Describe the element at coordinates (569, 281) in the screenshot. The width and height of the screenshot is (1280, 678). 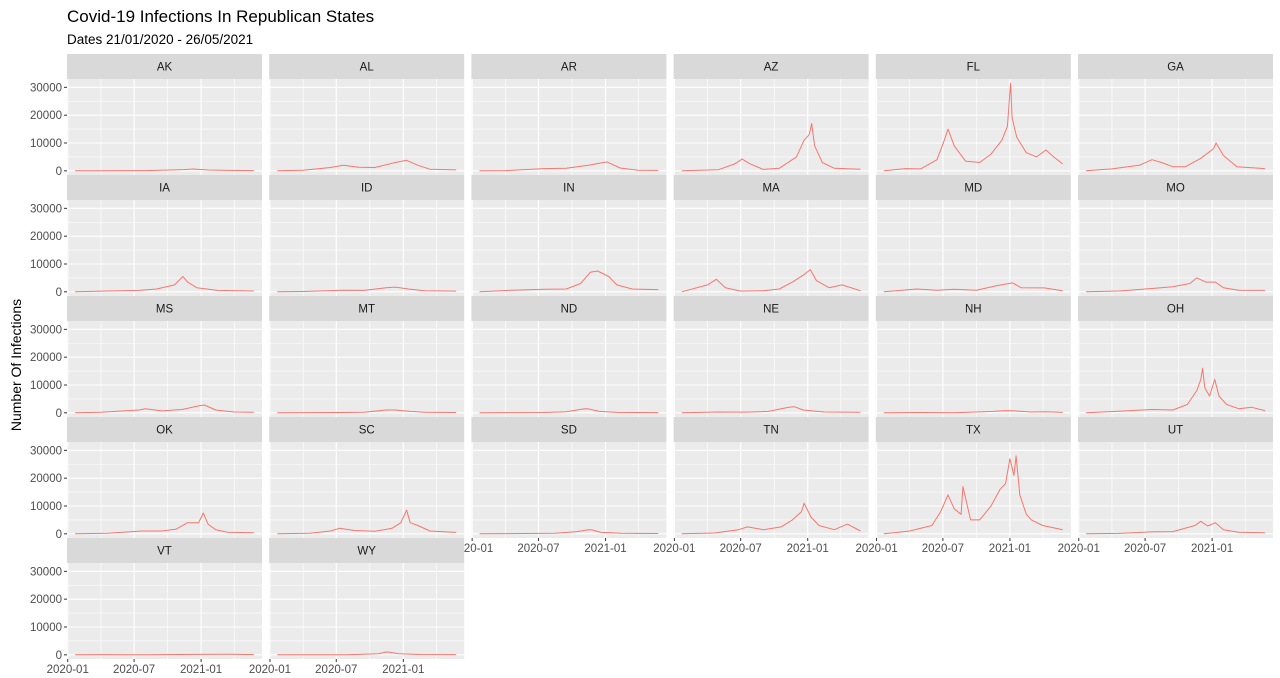
I see `series-line-in` at that location.